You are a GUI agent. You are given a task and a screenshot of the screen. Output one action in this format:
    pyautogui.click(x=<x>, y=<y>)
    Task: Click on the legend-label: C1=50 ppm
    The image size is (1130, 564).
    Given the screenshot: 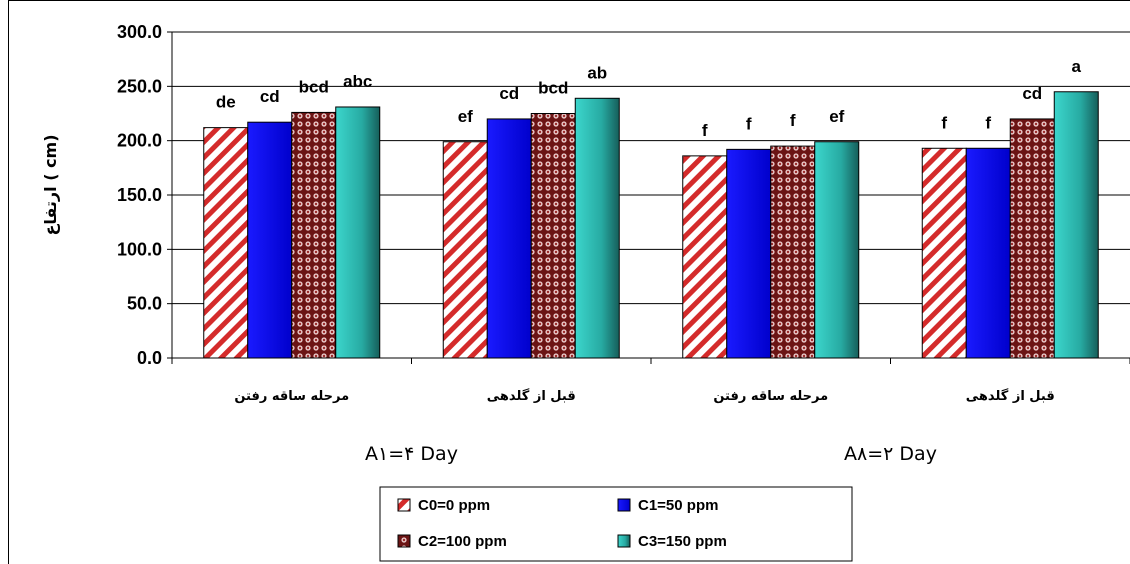 What is the action you would take?
    pyautogui.click(x=678, y=505)
    